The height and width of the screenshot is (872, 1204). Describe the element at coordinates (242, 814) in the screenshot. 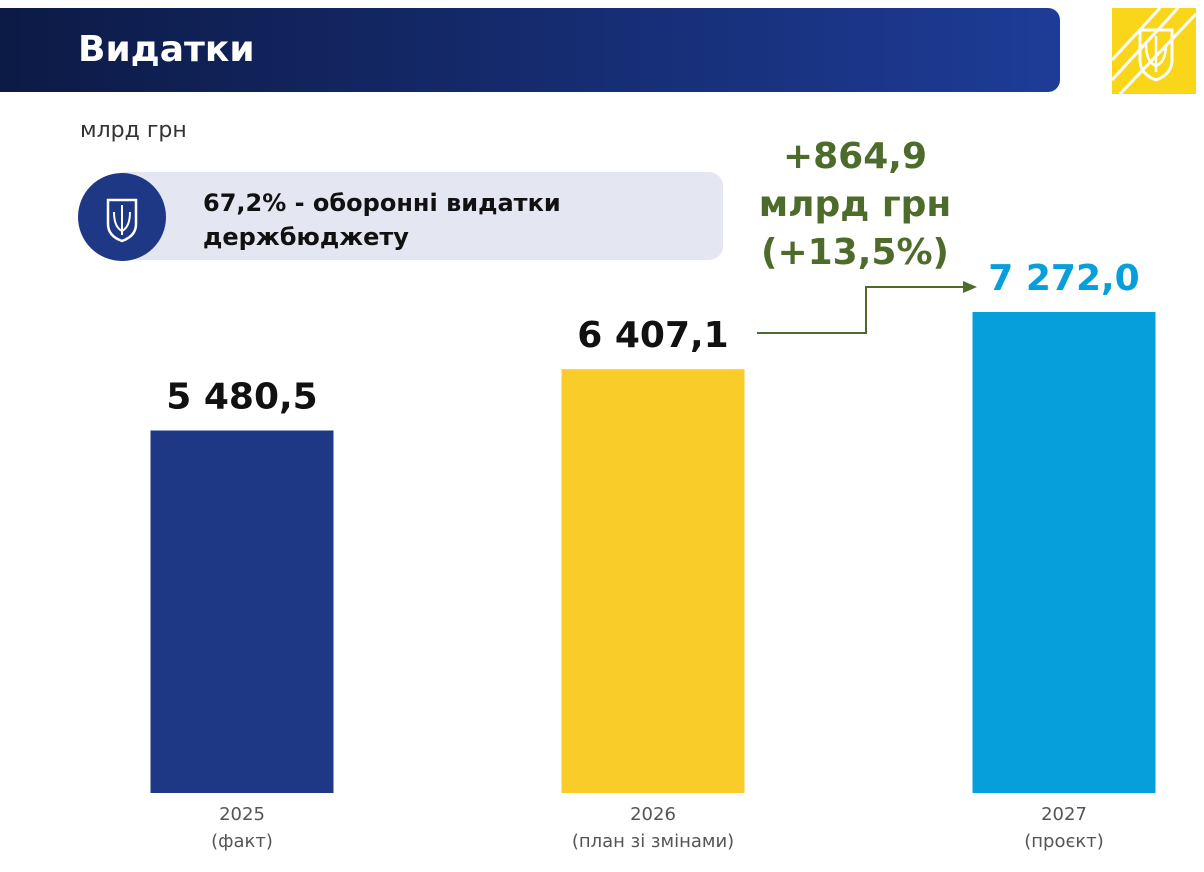

I see `x-tick-label: 2025` at that location.